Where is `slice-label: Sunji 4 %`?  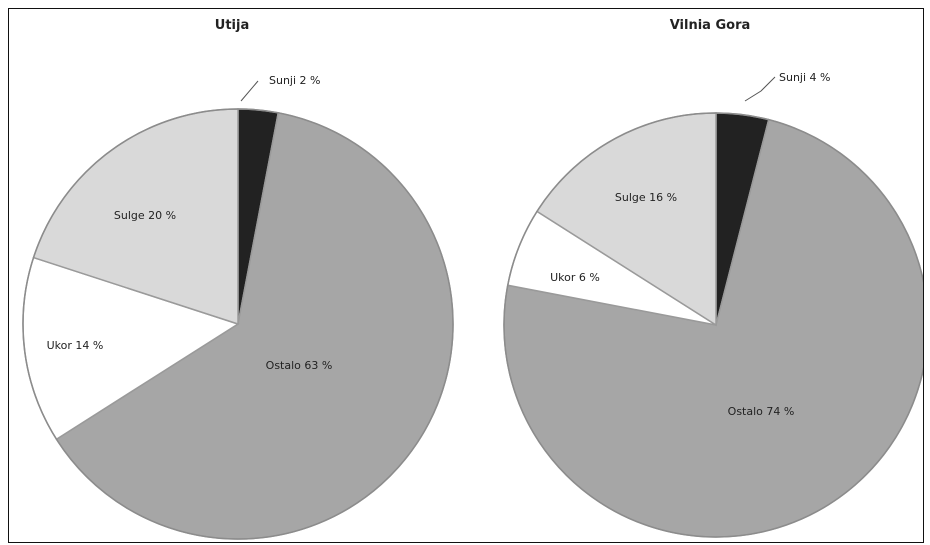
slice-label: Sunji 4 % is located at coordinates (804, 77).